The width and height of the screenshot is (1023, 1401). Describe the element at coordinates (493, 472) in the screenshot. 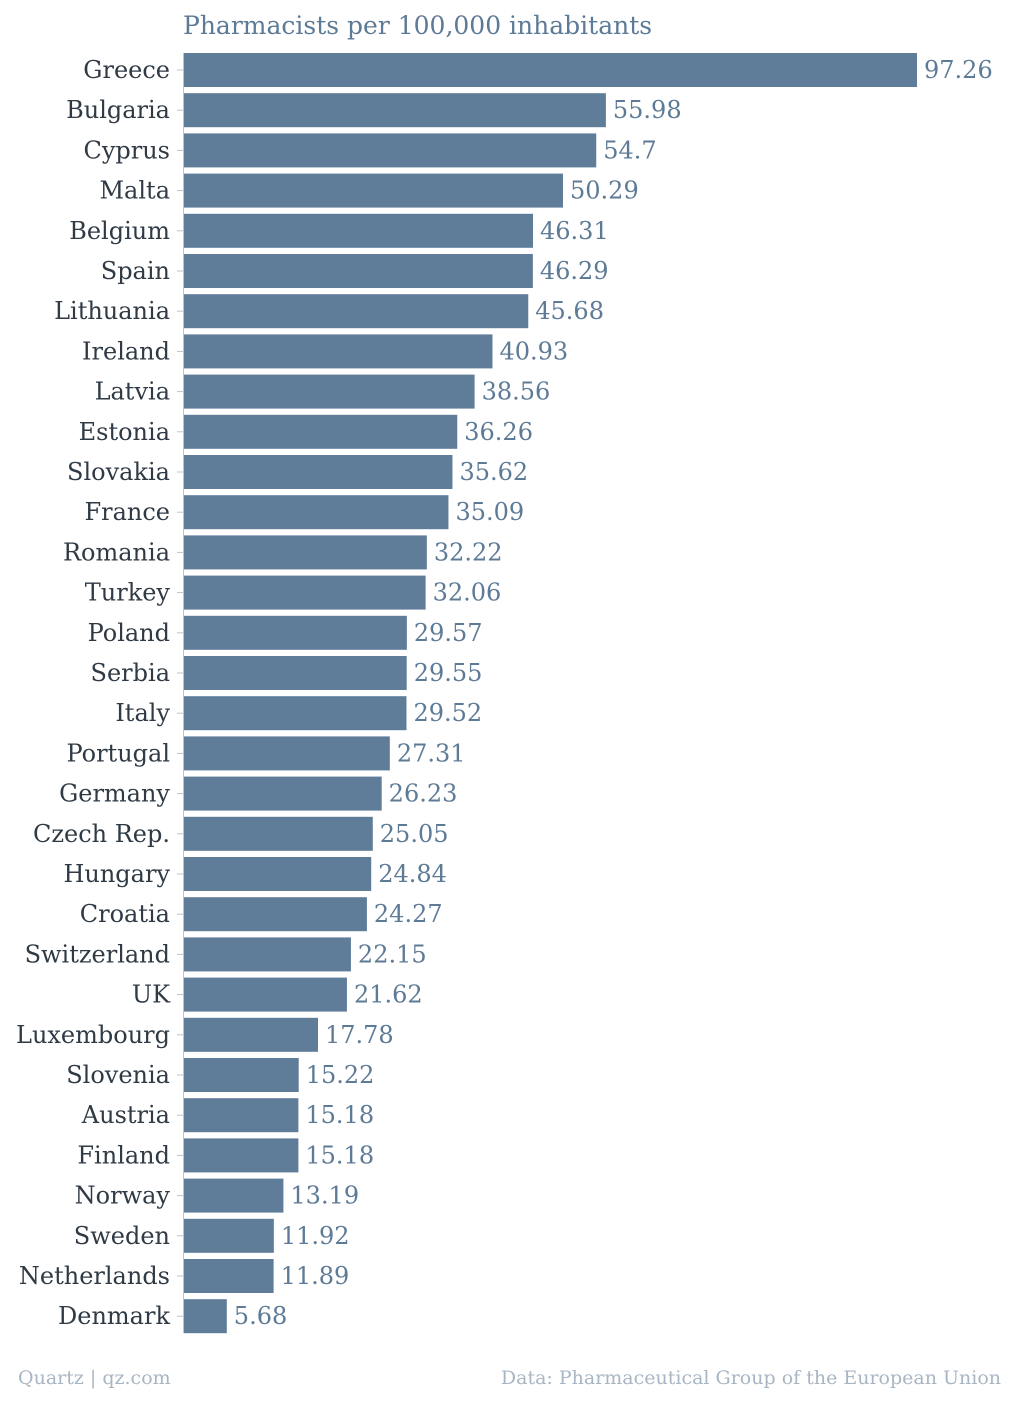

I see `value-label-10: 35.62` at that location.